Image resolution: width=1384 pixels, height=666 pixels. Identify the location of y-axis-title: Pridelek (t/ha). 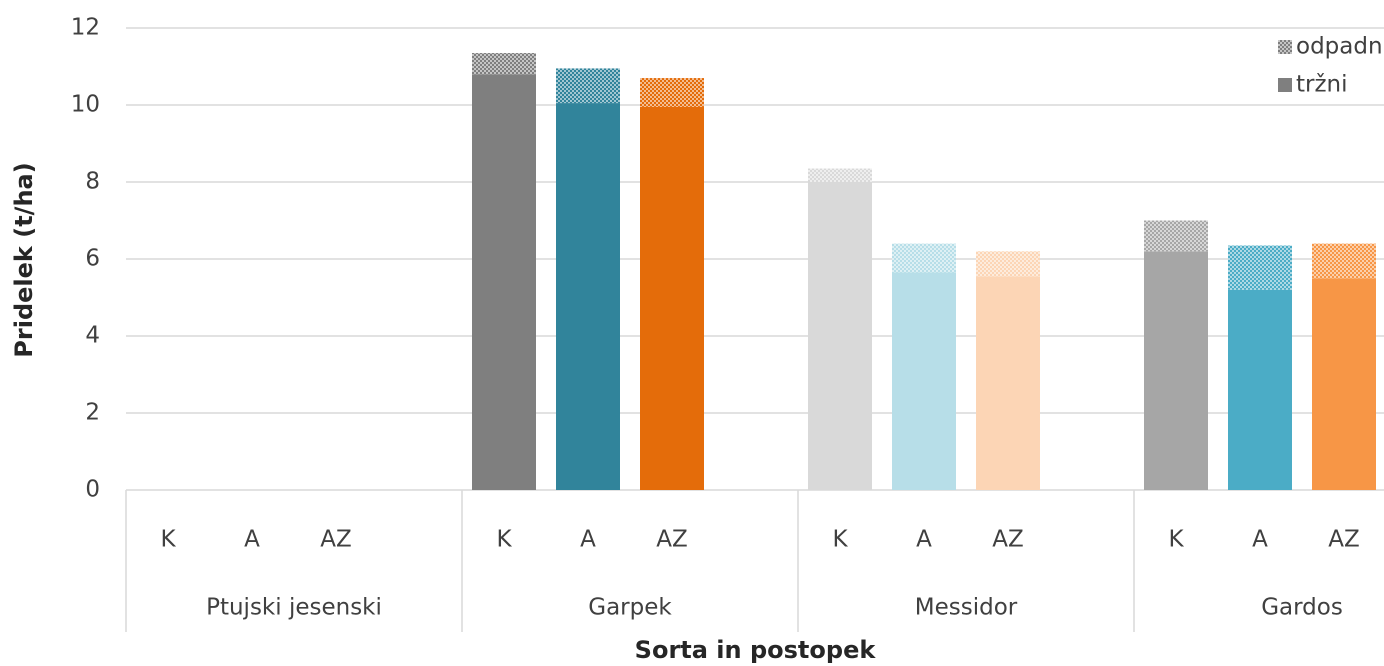
(24, 259).